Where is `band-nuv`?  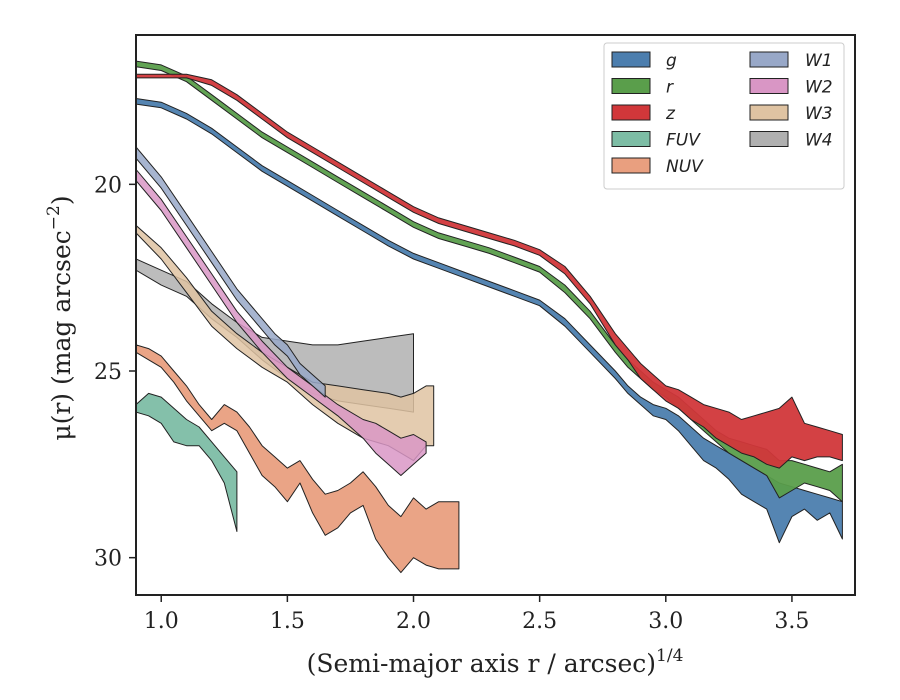
band-nuv is located at coordinates (298, 459).